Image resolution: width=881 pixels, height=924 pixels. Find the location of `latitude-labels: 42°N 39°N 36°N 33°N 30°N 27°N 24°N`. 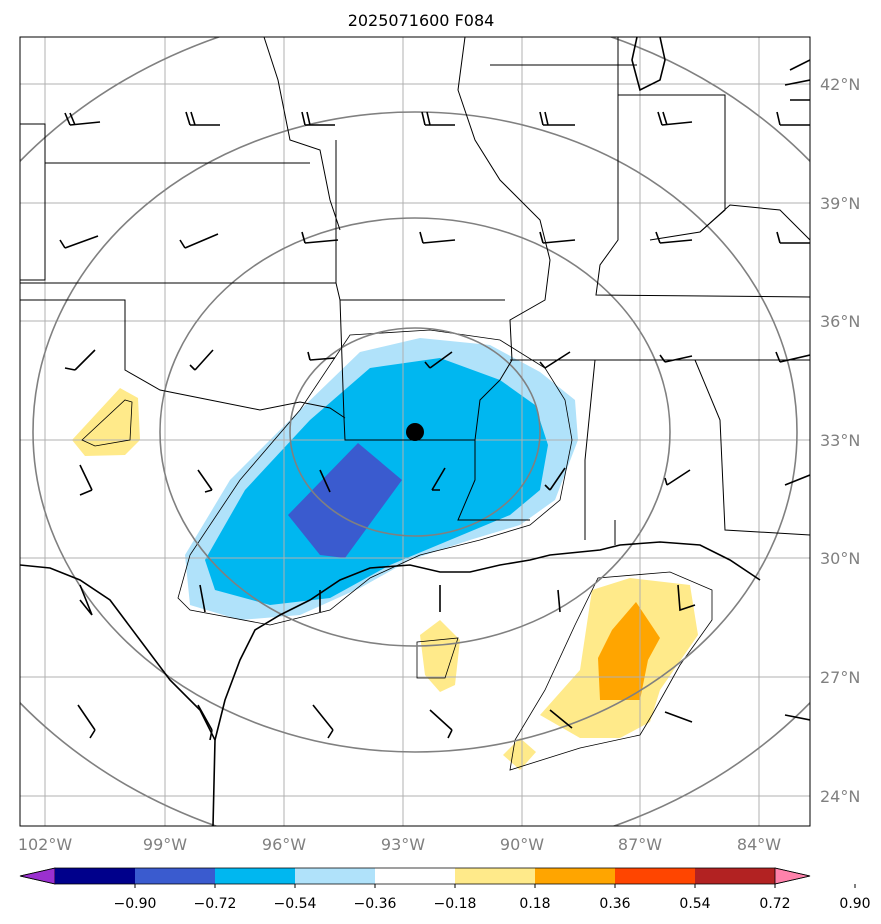

latitude-labels: 42°N 39°N 36°N 33°N 30°N 27°N 24°N is located at coordinates (840, 440).